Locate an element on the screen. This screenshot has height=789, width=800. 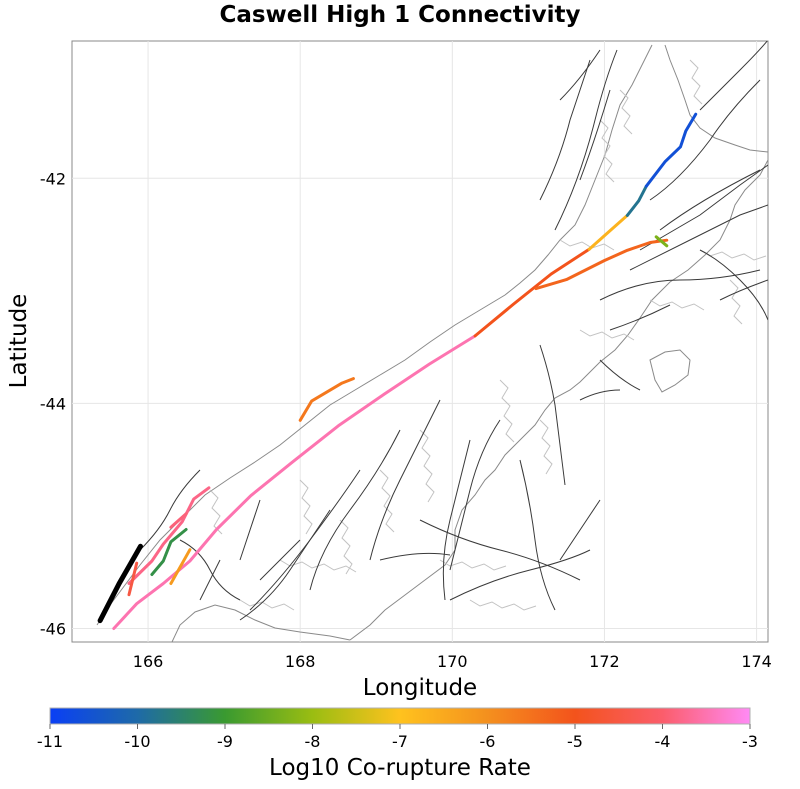
colorbar-tick-label: -10 is located at coordinates (137, 741).